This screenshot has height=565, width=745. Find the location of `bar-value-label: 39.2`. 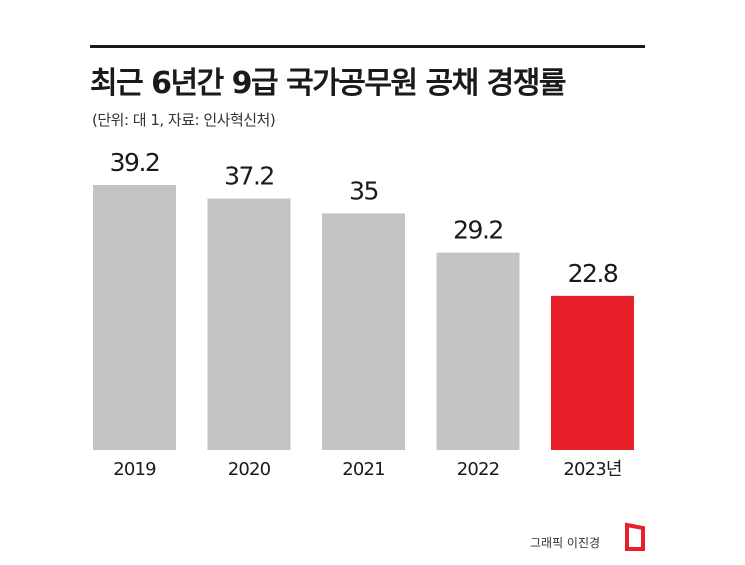

bar-value-label: 39.2 is located at coordinates (135, 162).